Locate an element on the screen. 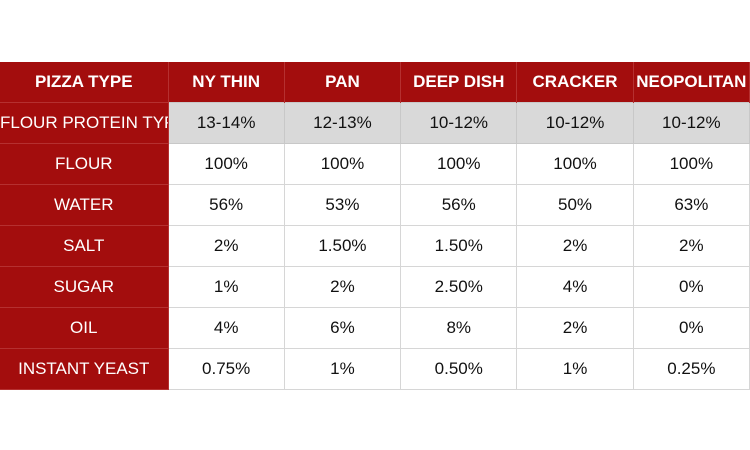 This screenshot has height=450, width=750. table-row: INSTANT YEAST 0.75% 1% 0.50% 1% 0.25% is located at coordinates (375, 369).